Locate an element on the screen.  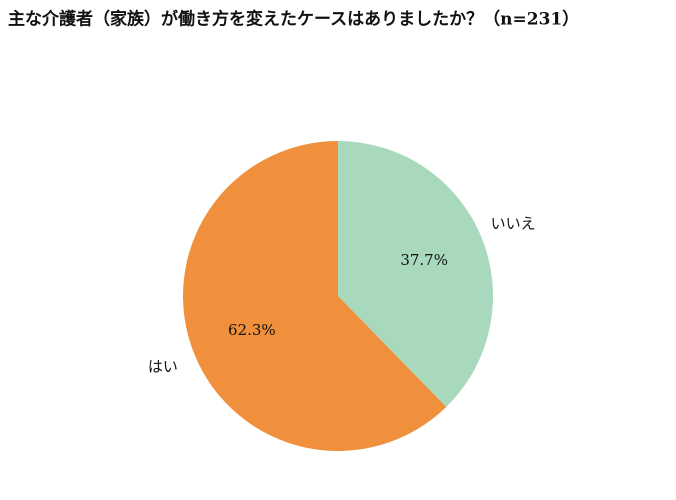
value-label: 62.3% is located at coordinates (252, 330).